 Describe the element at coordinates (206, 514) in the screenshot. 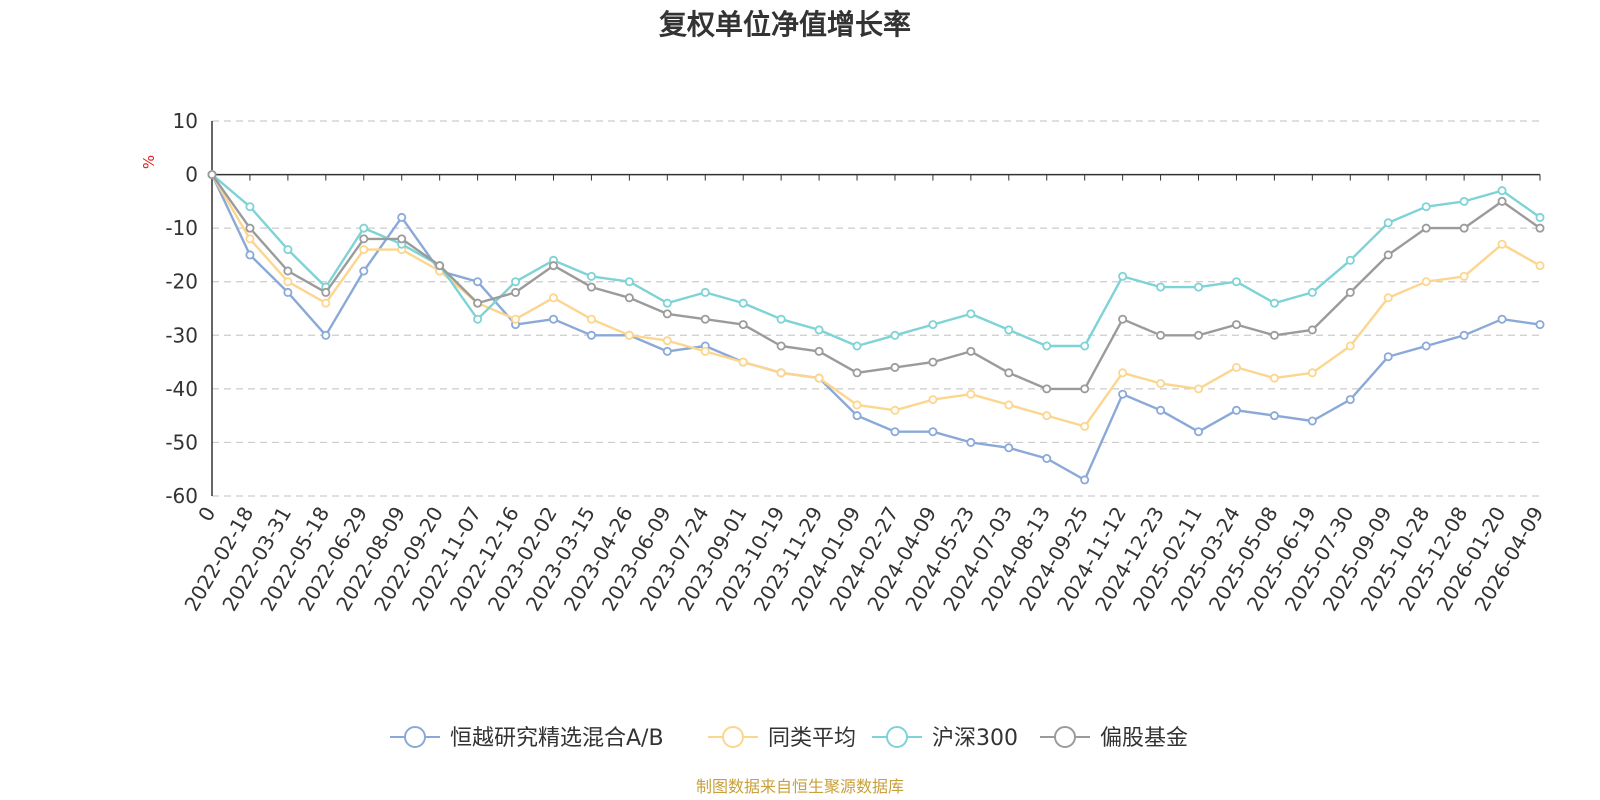

I see `x-tick-label: 0` at that location.